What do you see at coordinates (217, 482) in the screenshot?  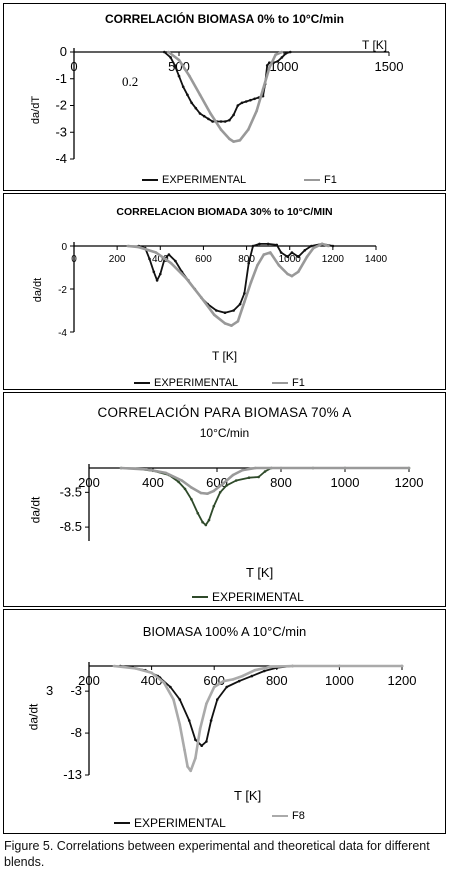 I see `x-tick-label: 600` at bounding box center [217, 482].